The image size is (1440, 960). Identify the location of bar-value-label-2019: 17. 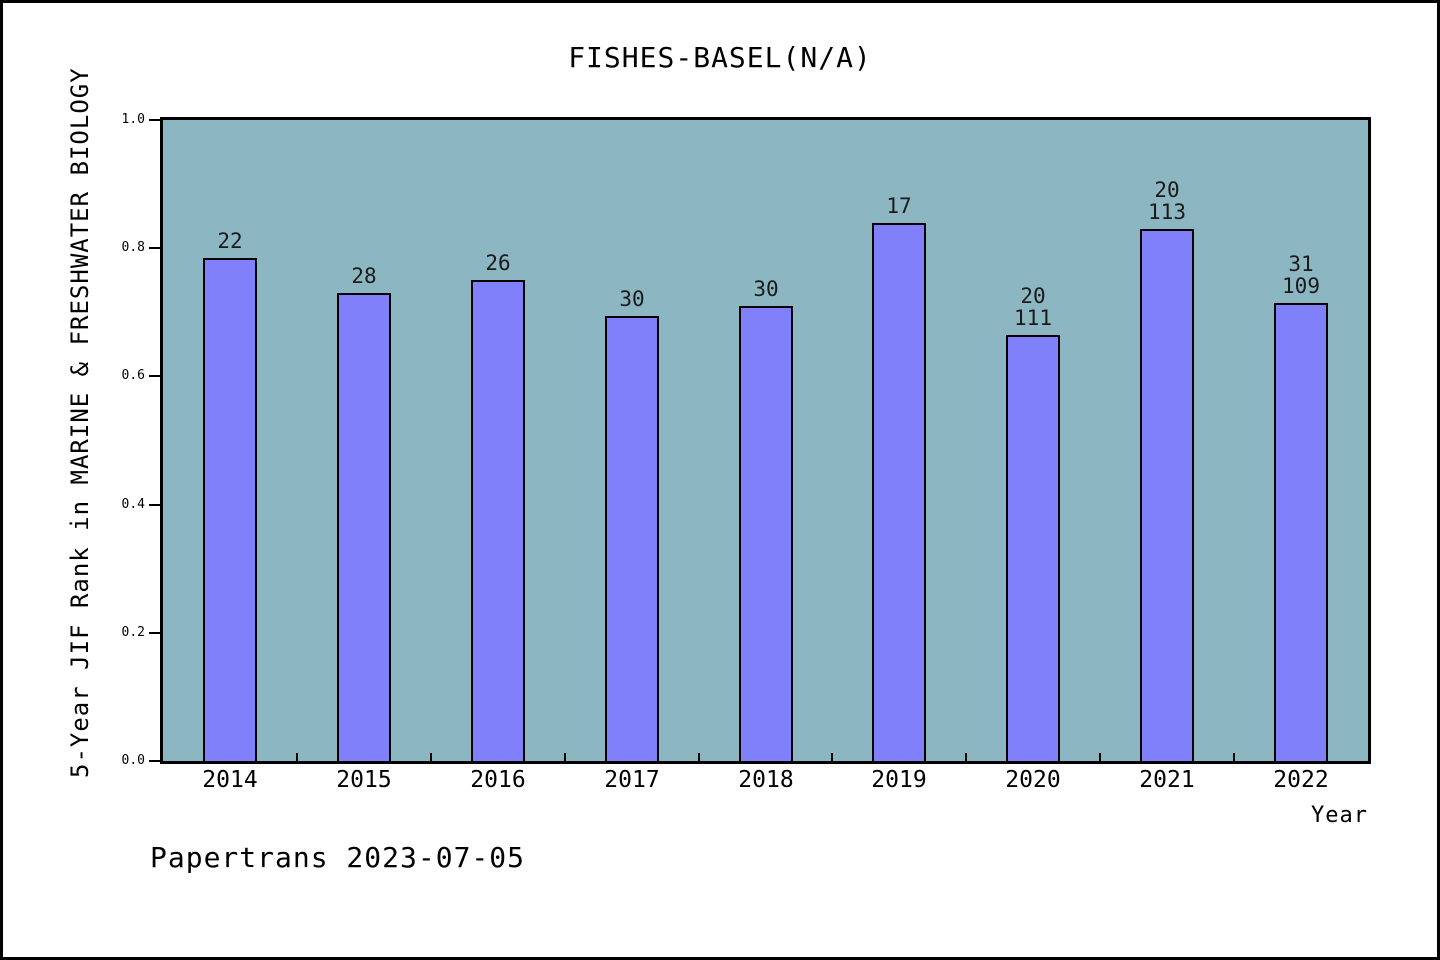
(899, 206).